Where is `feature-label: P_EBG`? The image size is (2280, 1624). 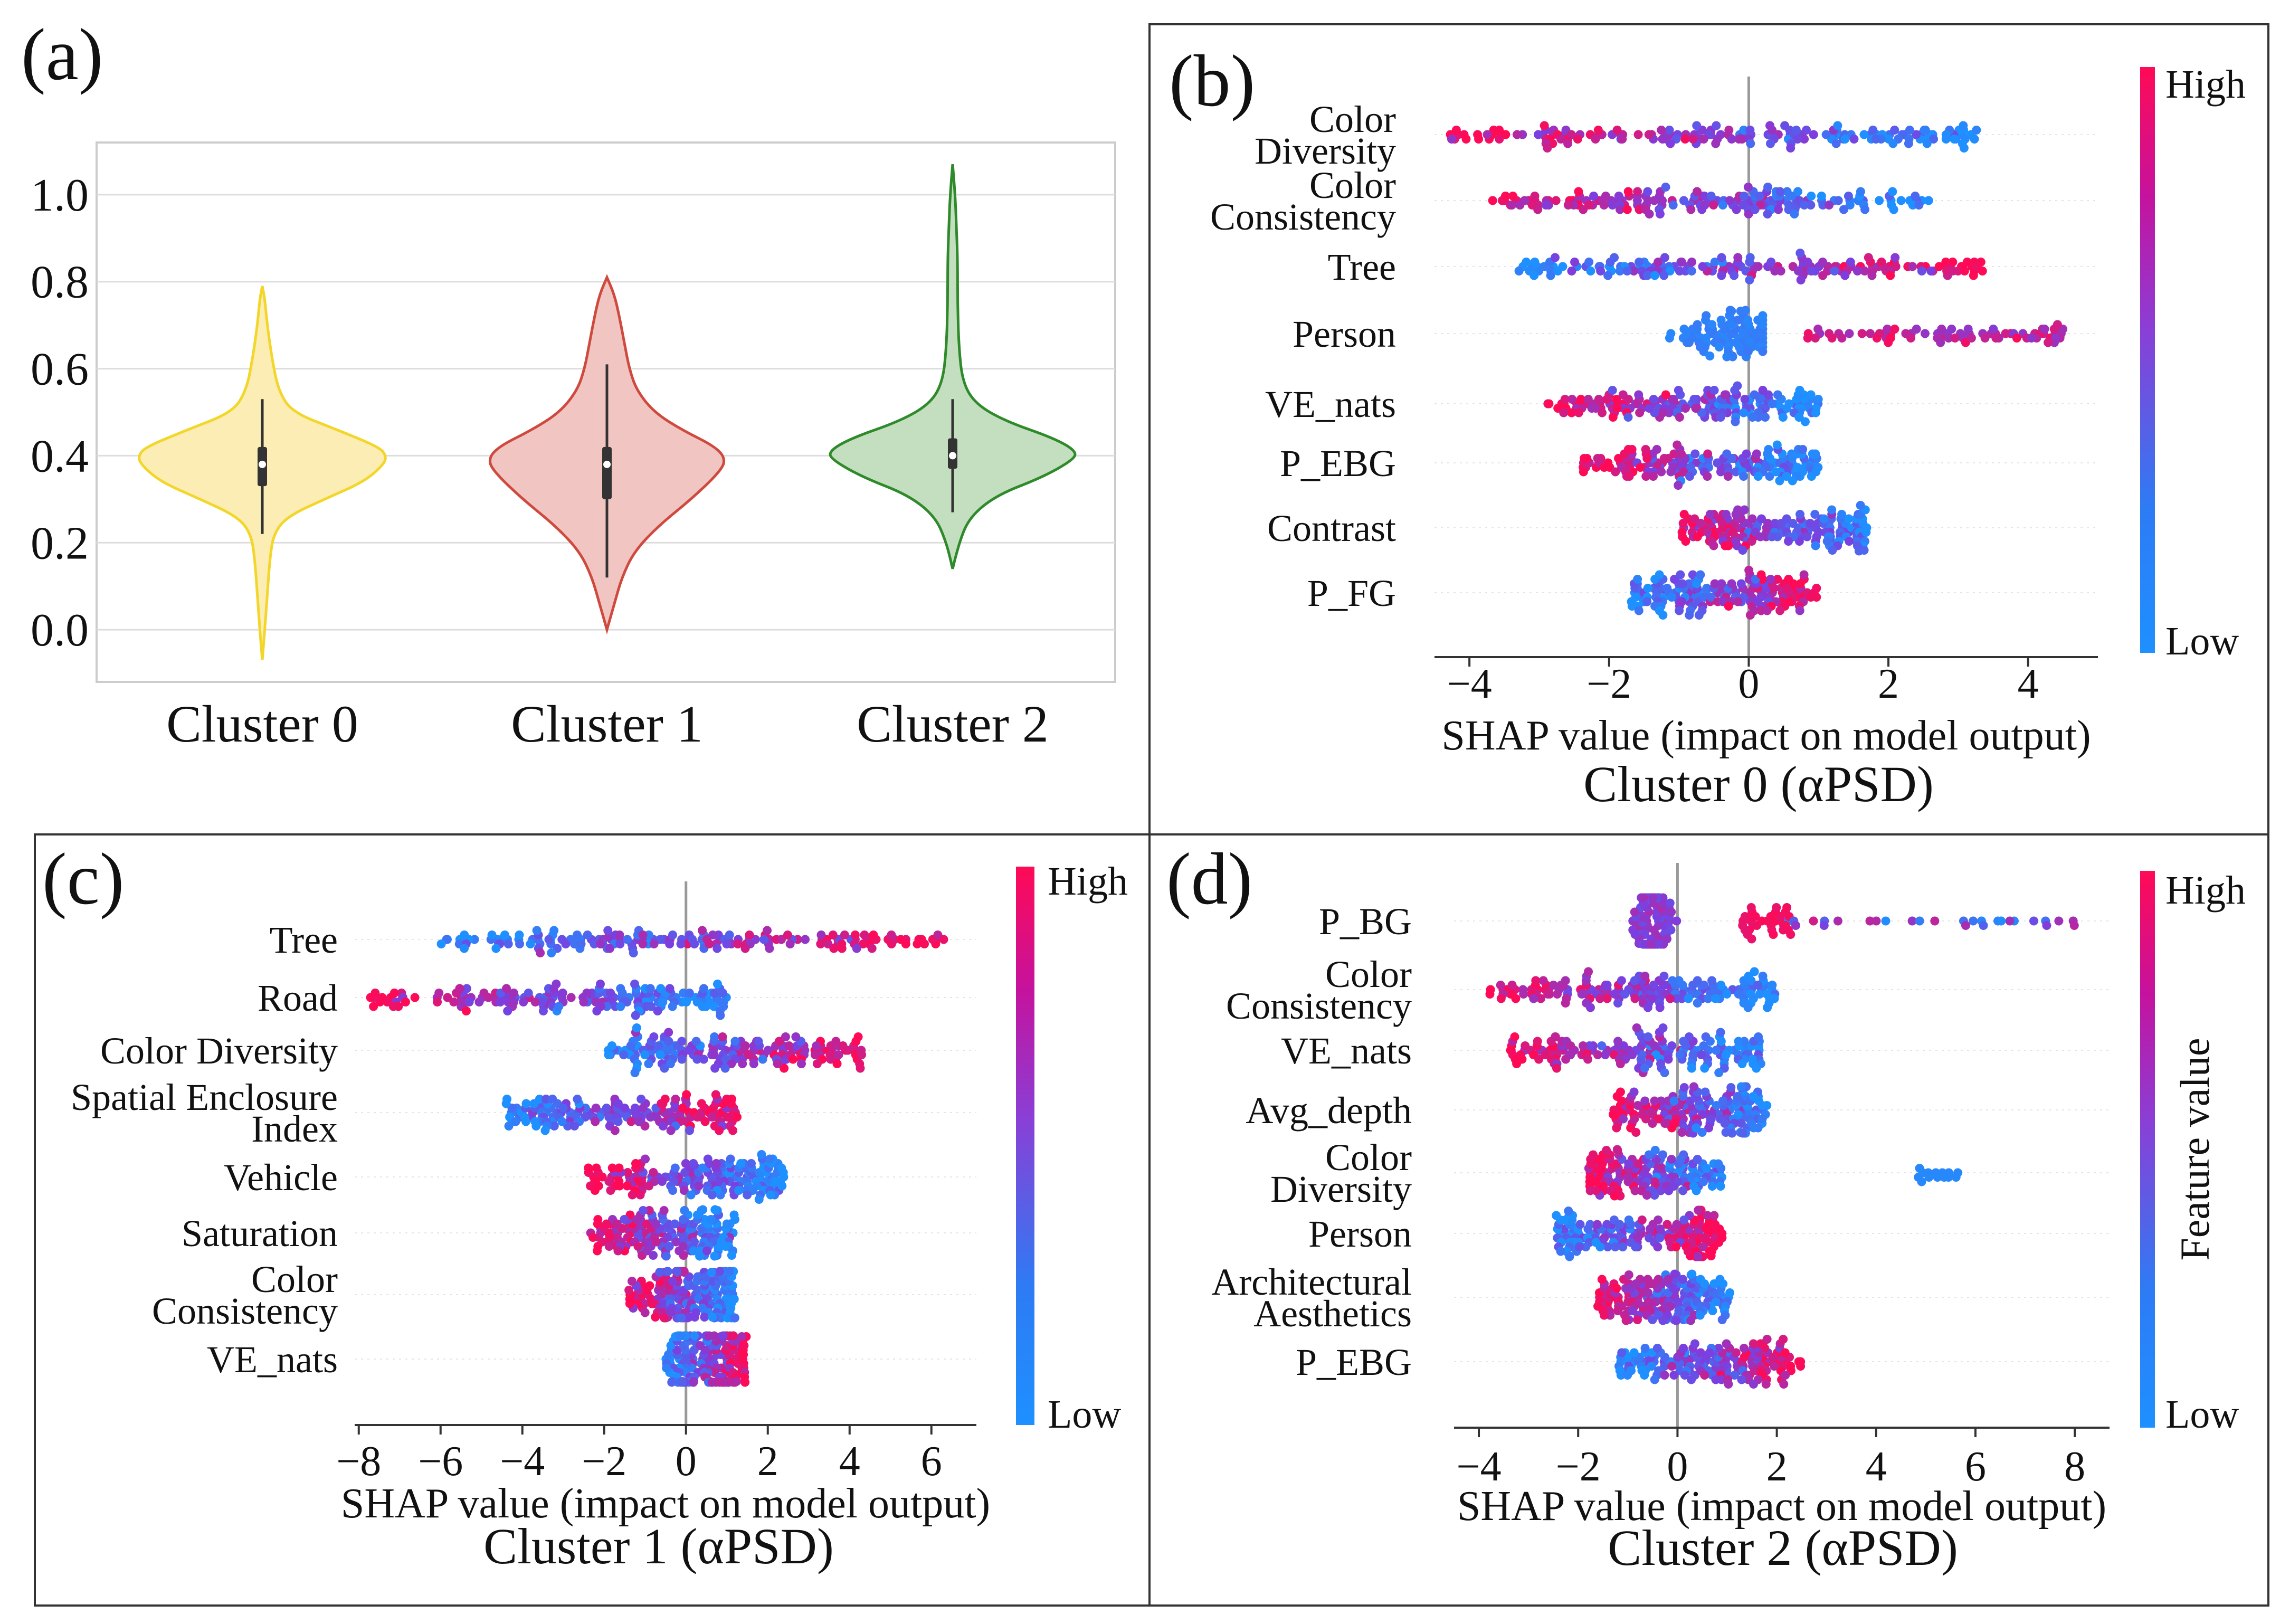
feature-label: P_EBG is located at coordinates (1338, 463).